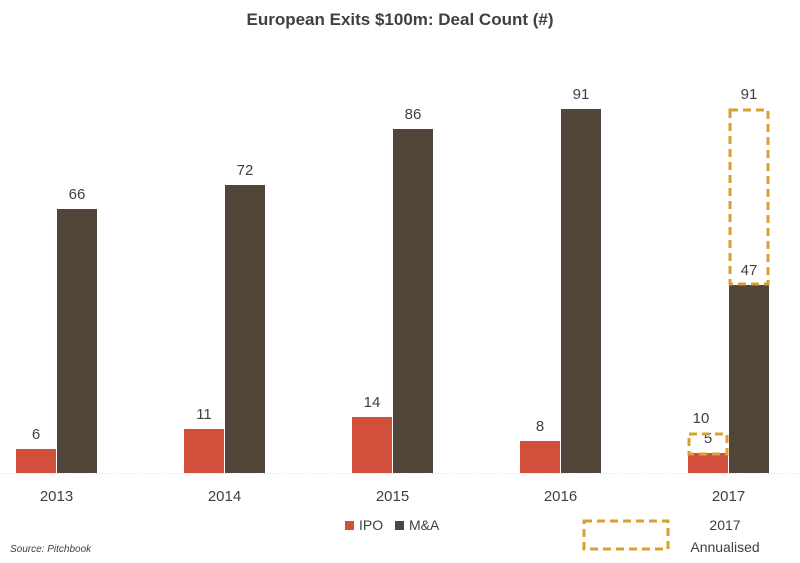 This screenshot has height=563, width=800. I want to click on data-label-ma-2016: 91, so click(581, 94).